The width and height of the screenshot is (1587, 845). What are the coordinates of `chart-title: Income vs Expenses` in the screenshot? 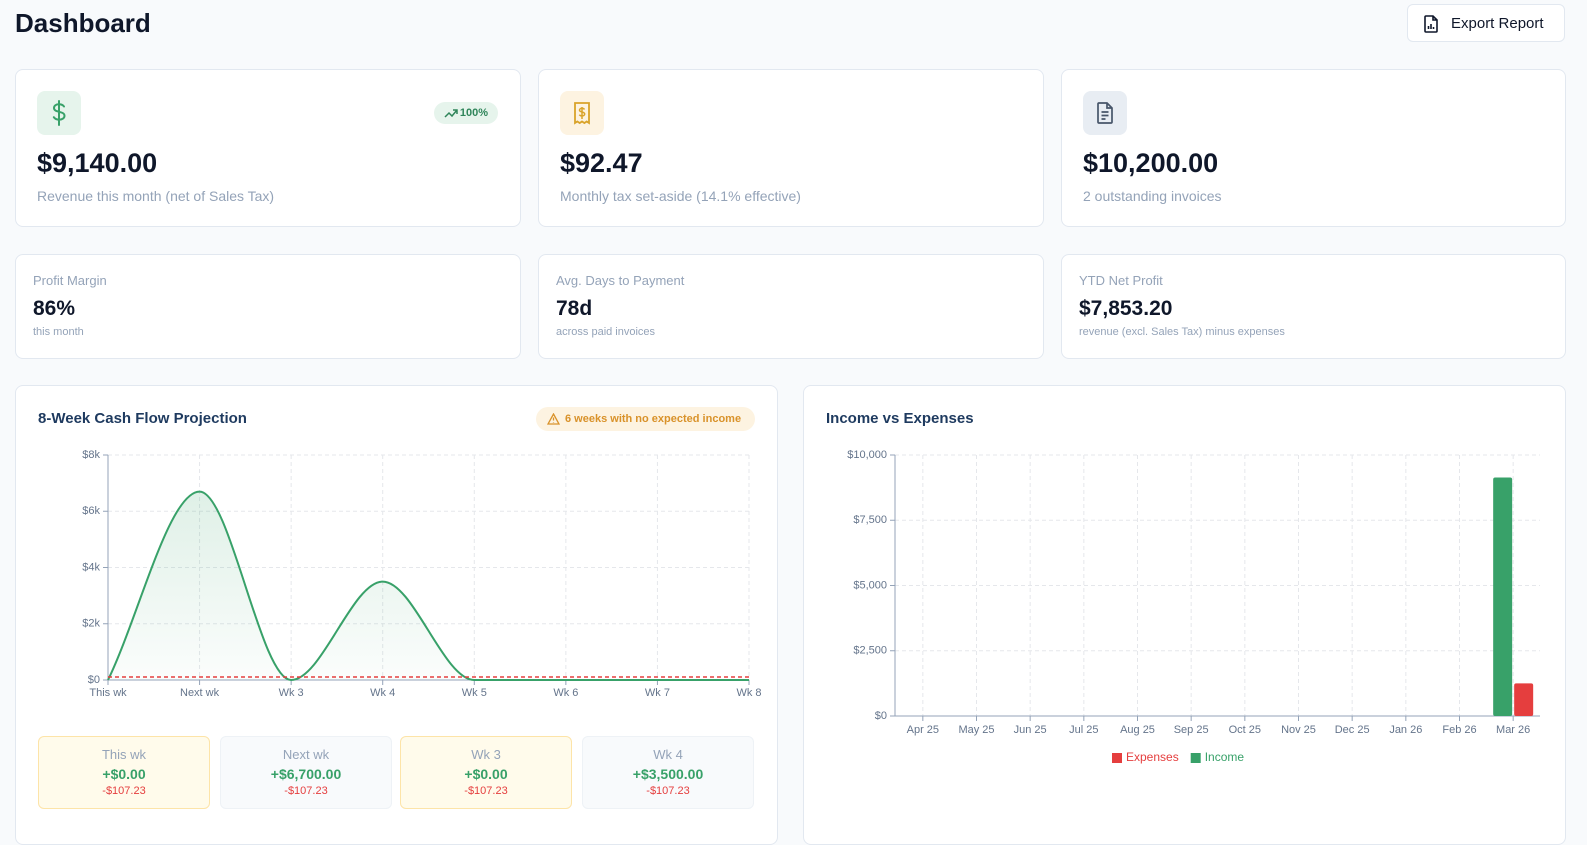 It's located at (900, 418).